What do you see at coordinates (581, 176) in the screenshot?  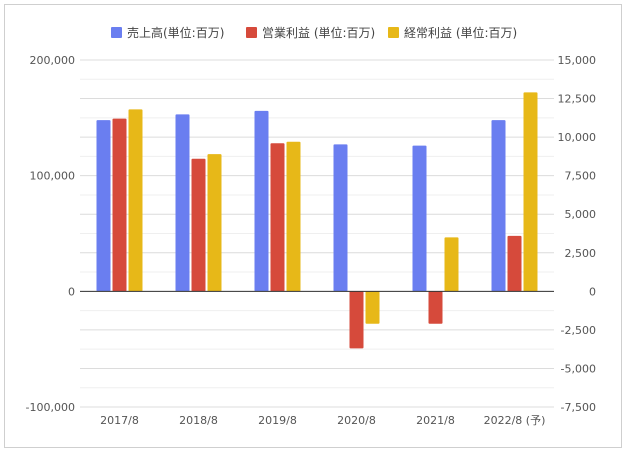 I see `right-tick-label: 7,500` at bounding box center [581, 176].